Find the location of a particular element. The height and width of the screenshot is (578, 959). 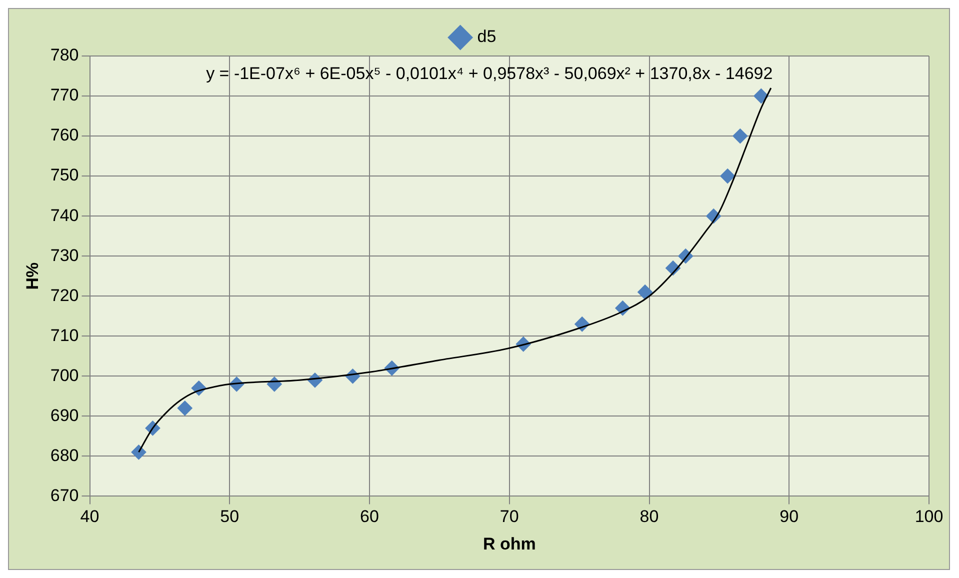

y-tick-label: 690 is located at coordinates (64, 415).